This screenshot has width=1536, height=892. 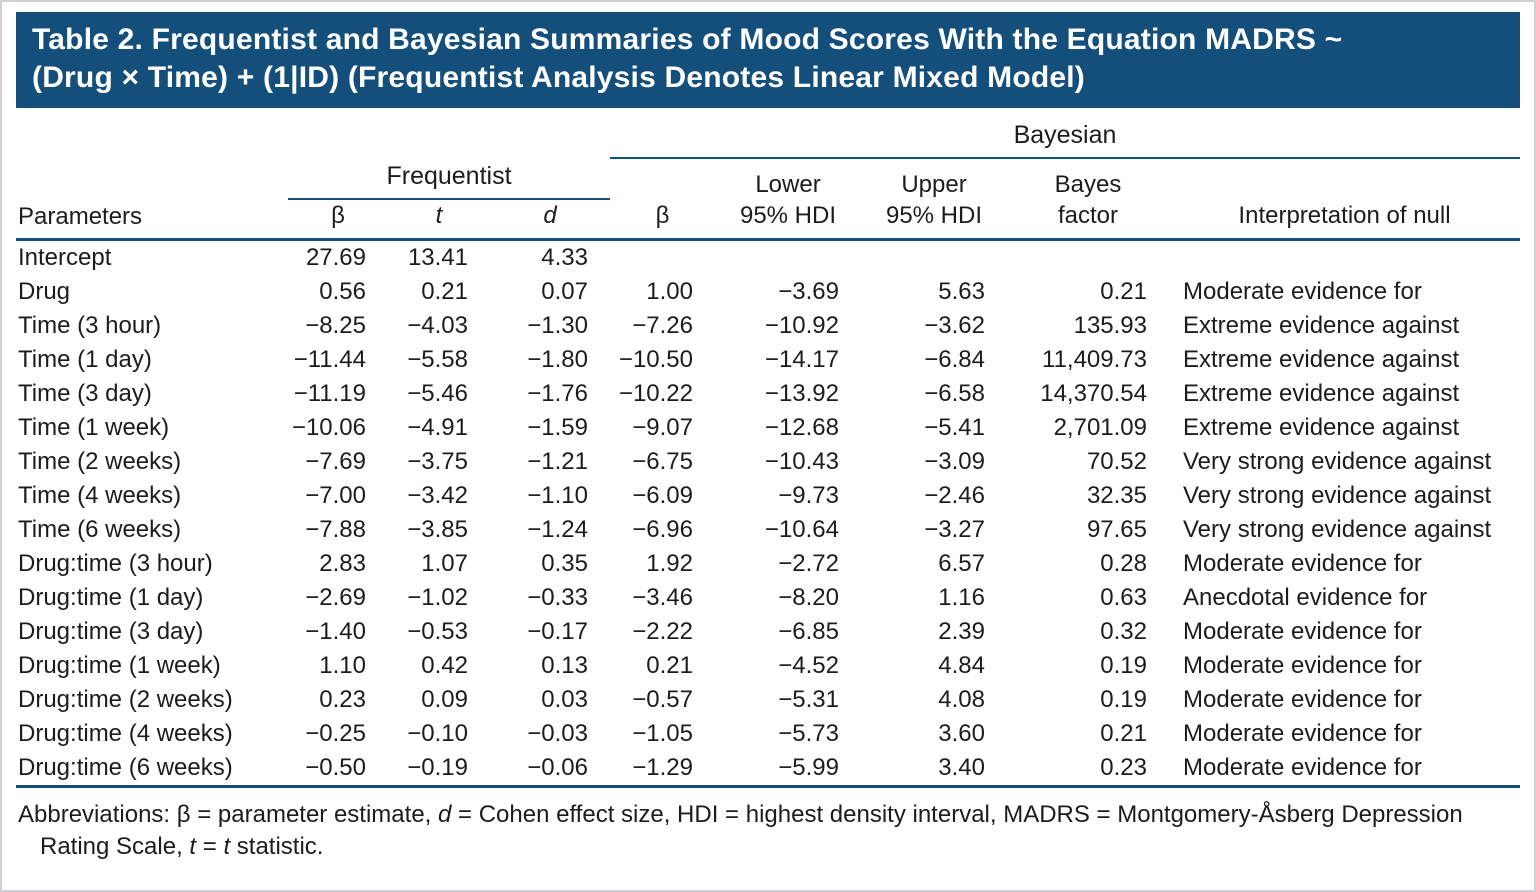 What do you see at coordinates (313, 137) in the screenshot?
I see `header-spacer` at bounding box center [313, 137].